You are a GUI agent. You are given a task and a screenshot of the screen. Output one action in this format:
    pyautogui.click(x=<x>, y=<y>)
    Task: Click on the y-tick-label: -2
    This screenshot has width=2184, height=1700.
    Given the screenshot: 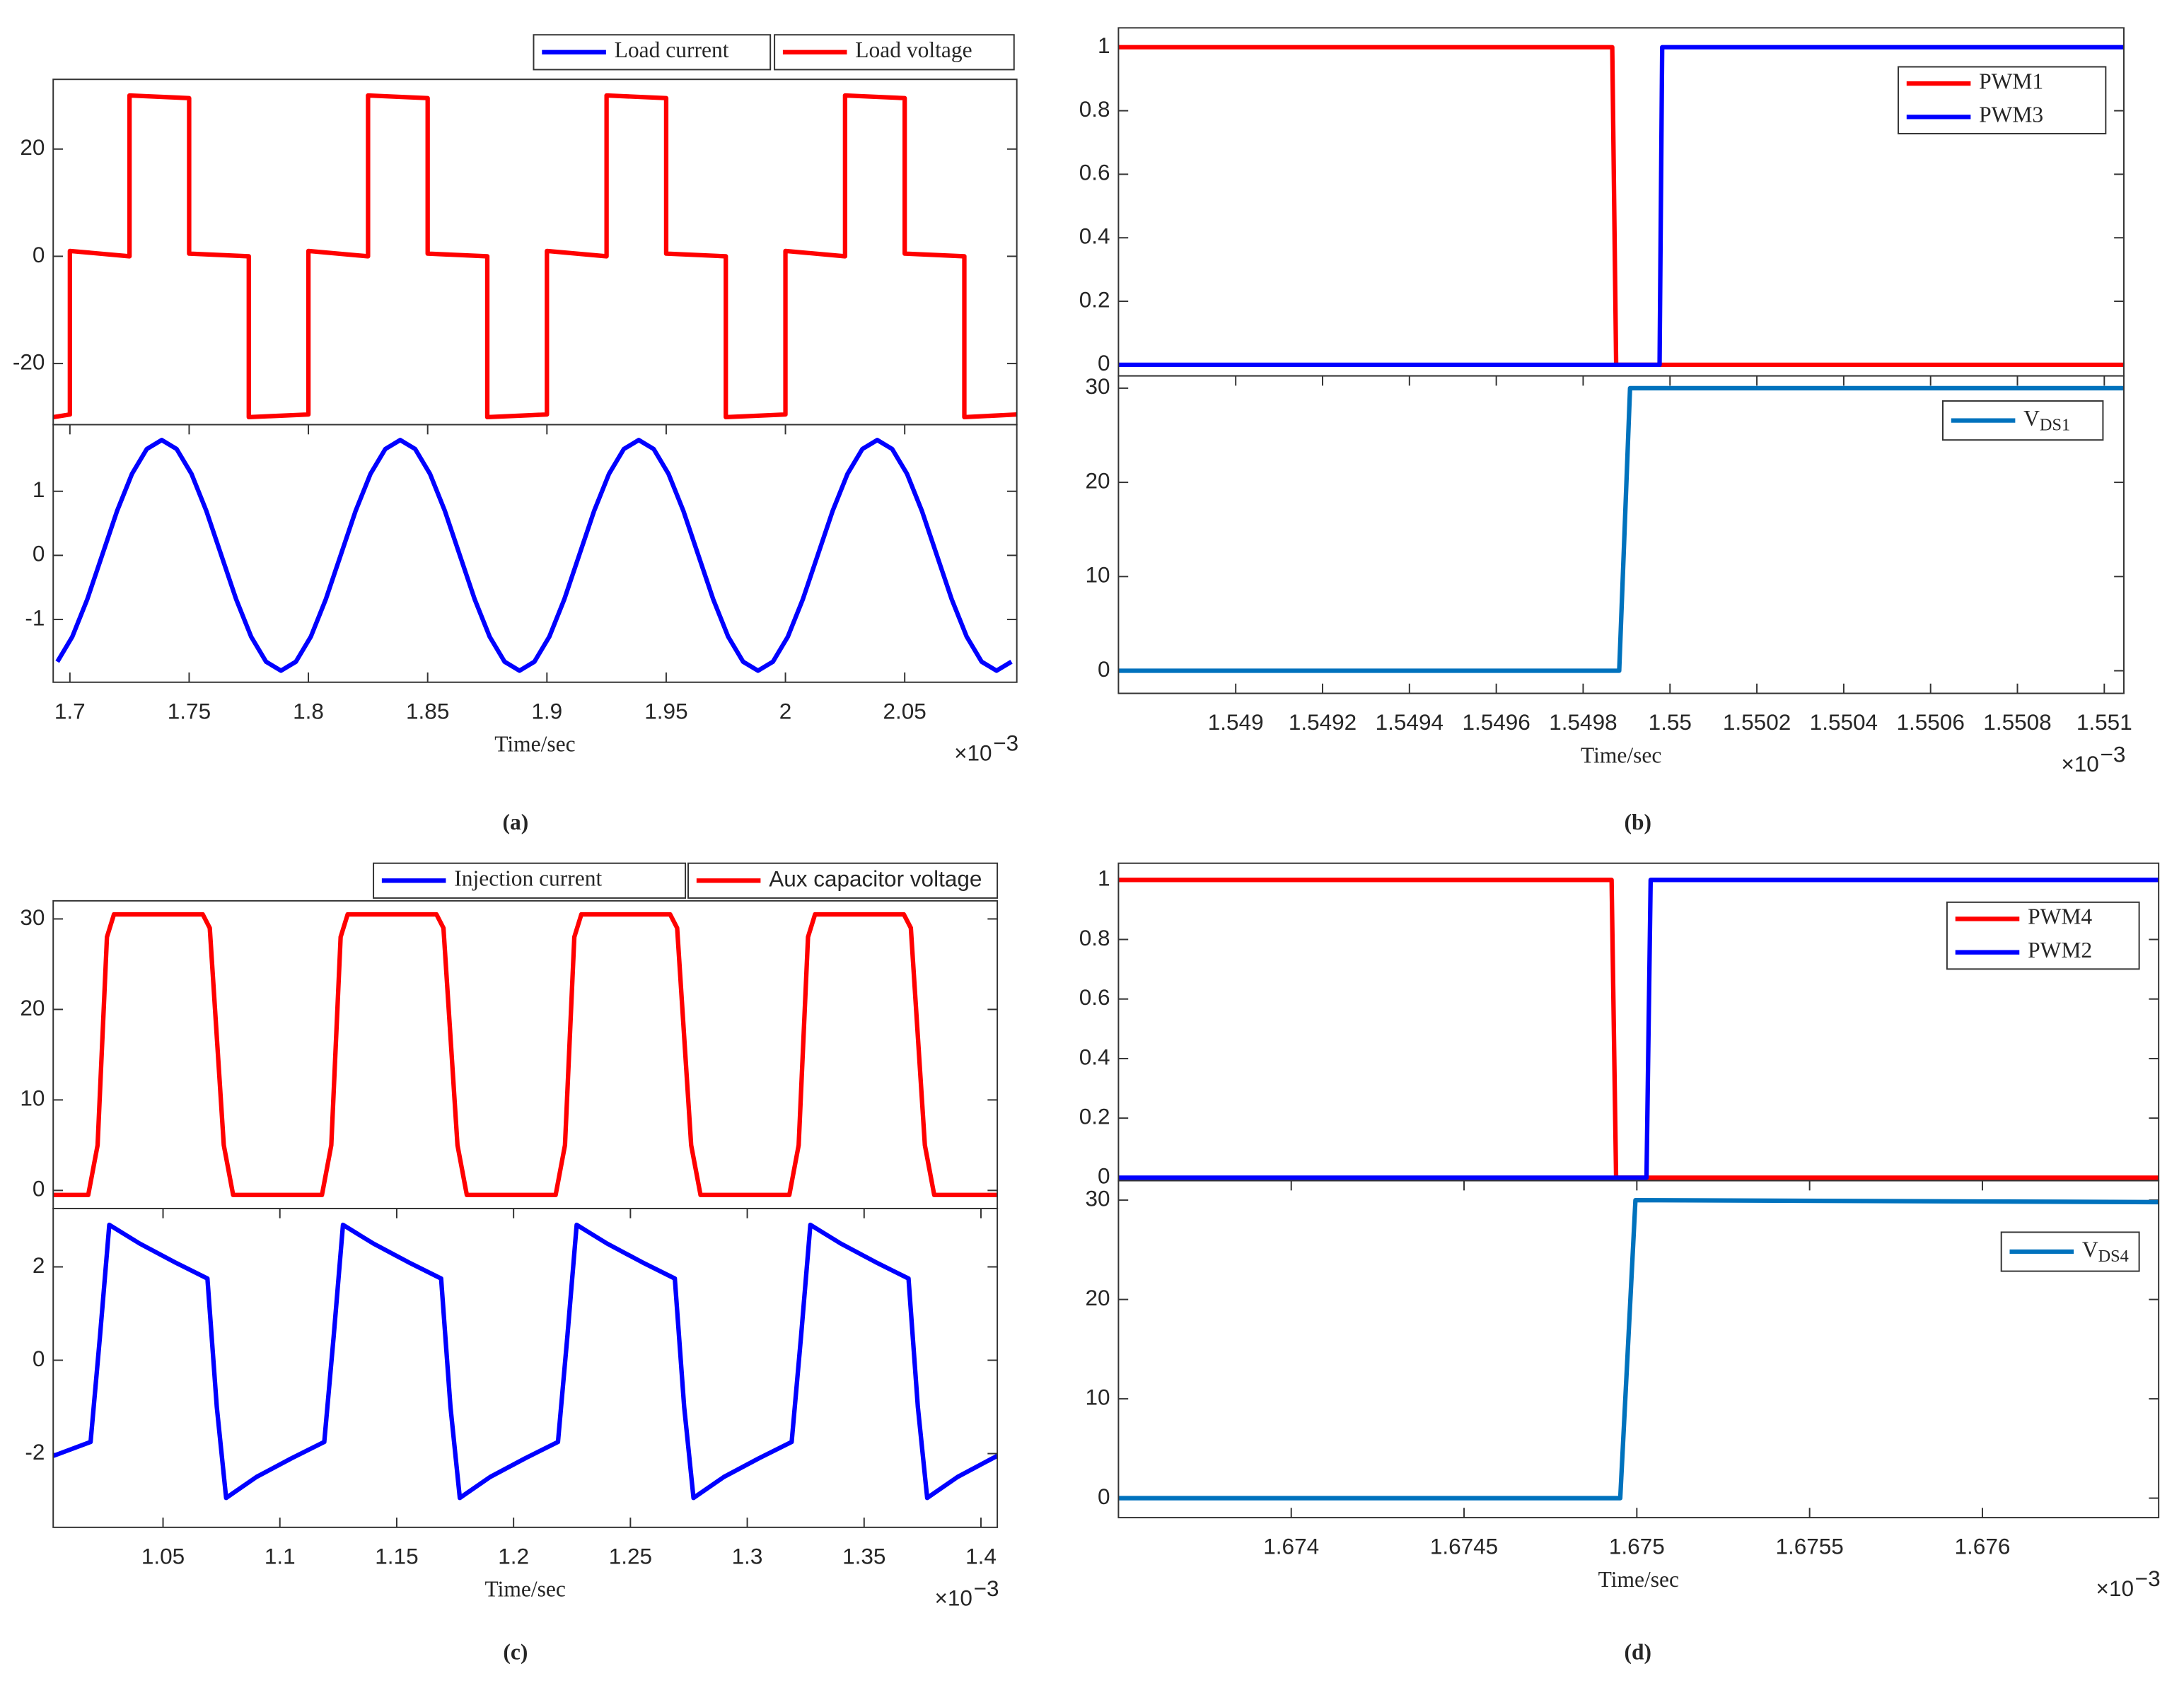 What is the action you would take?
    pyautogui.click(x=35, y=1452)
    